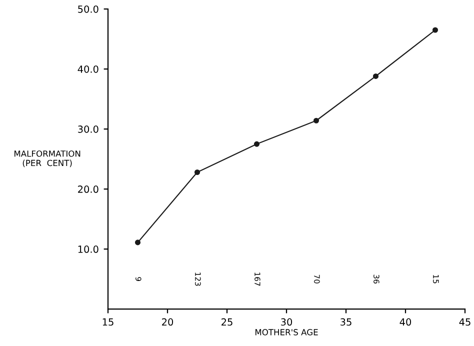 The image size is (474, 346). I want to click on y-tick-label: 30.0, so click(88, 129).